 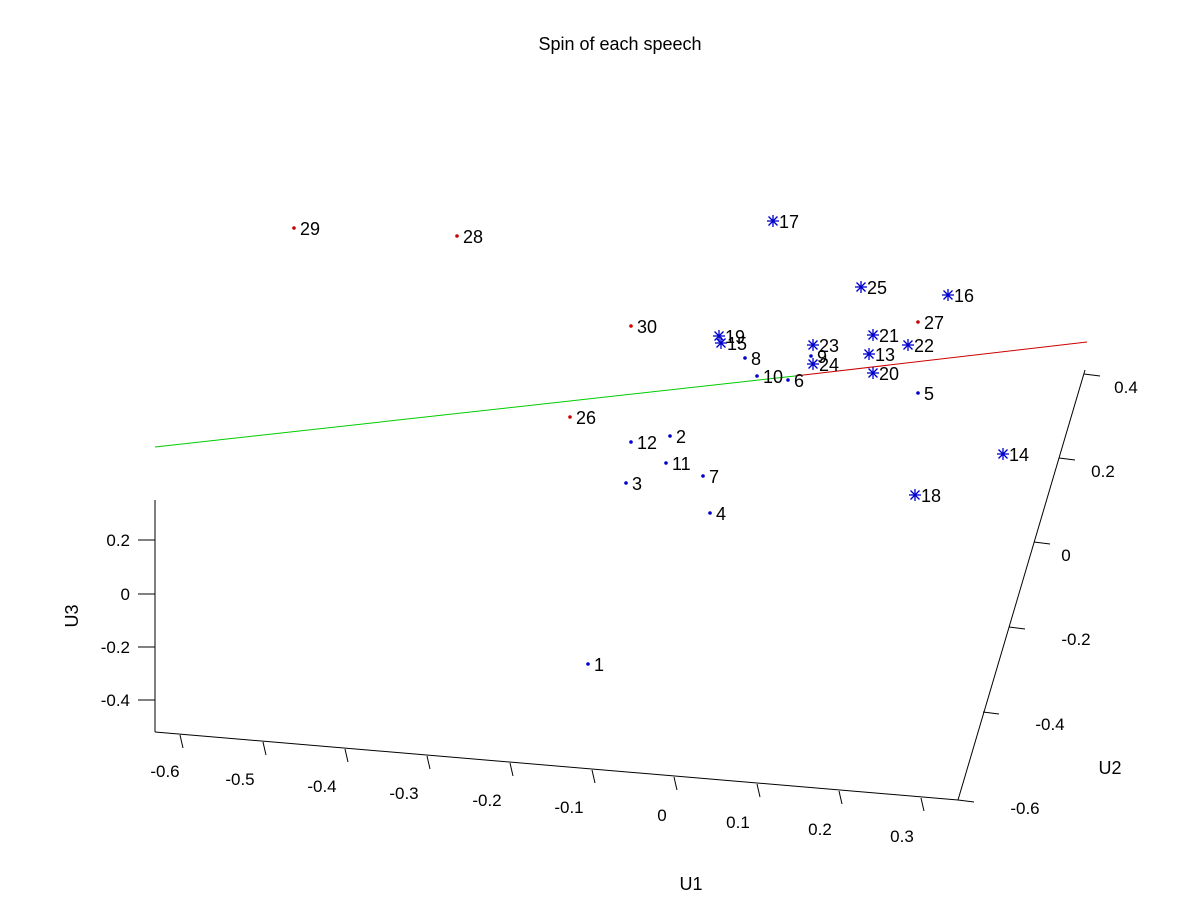 What do you see at coordinates (820, 829) in the screenshot?
I see `u1-tick-label: 0.2` at bounding box center [820, 829].